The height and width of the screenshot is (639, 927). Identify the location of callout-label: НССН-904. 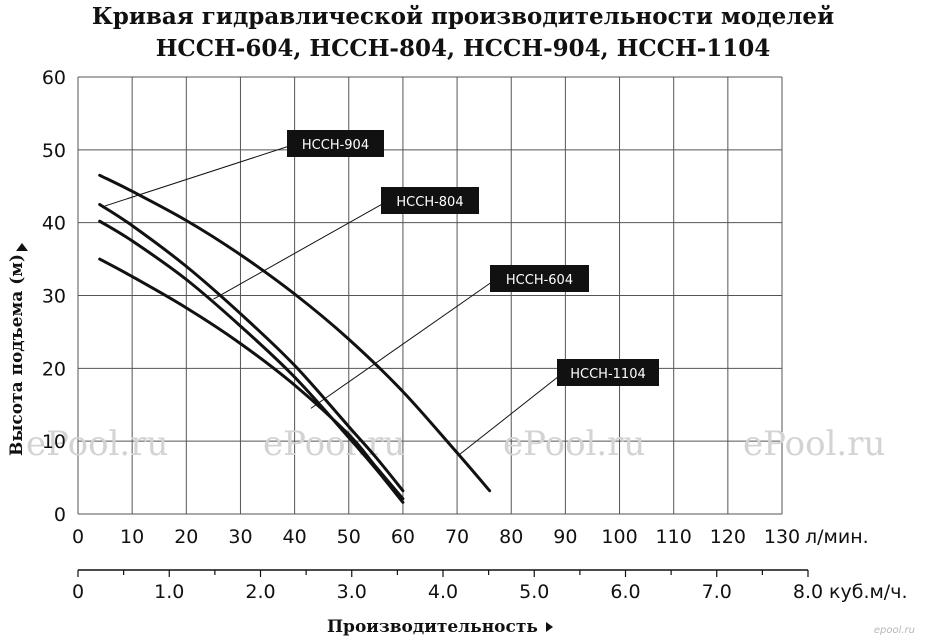
(335, 145).